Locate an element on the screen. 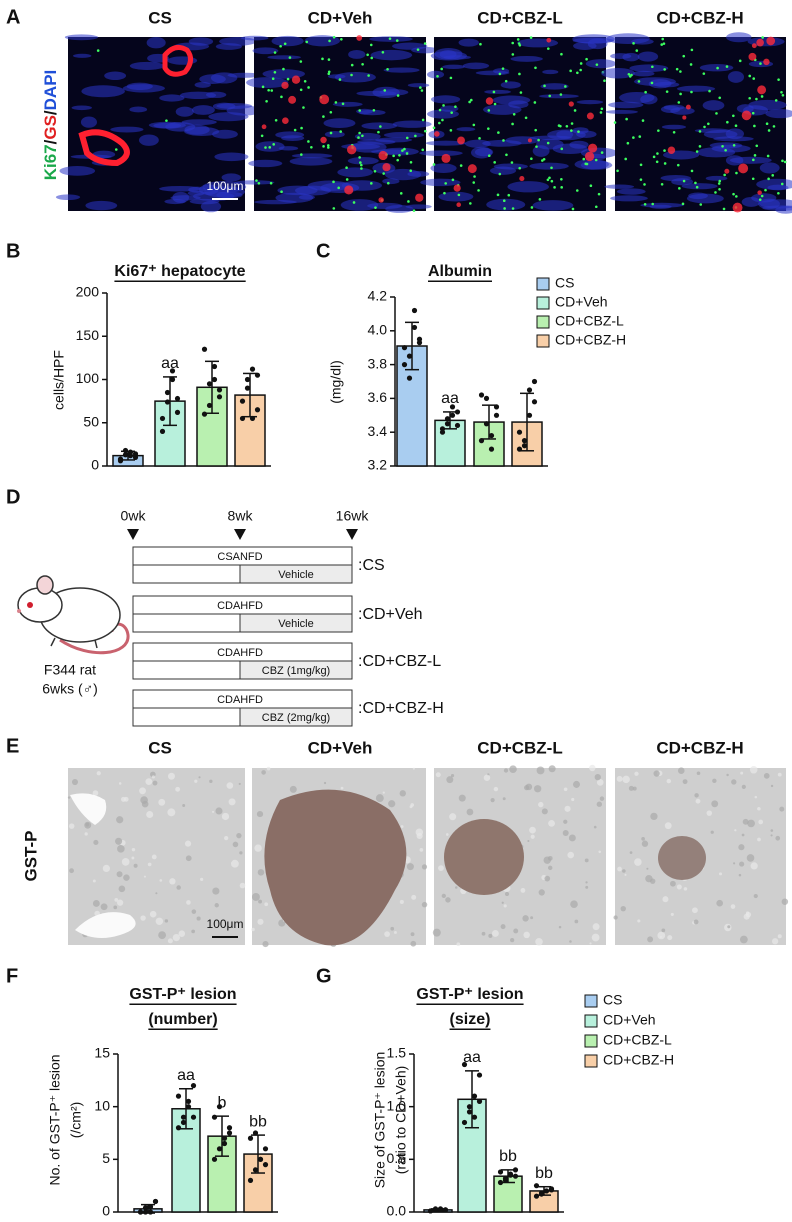 This screenshot has height=1222, width=792. significance-label: aa is located at coordinates (472, 1057).